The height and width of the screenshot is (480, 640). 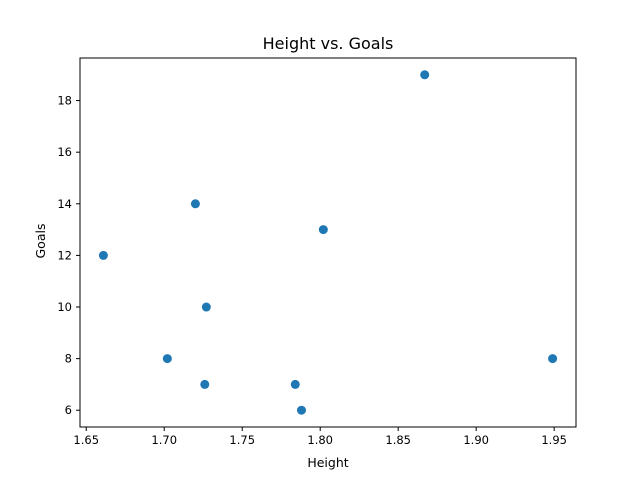 What do you see at coordinates (64, 204) in the screenshot?
I see `y-tick-label: 14` at bounding box center [64, 204].